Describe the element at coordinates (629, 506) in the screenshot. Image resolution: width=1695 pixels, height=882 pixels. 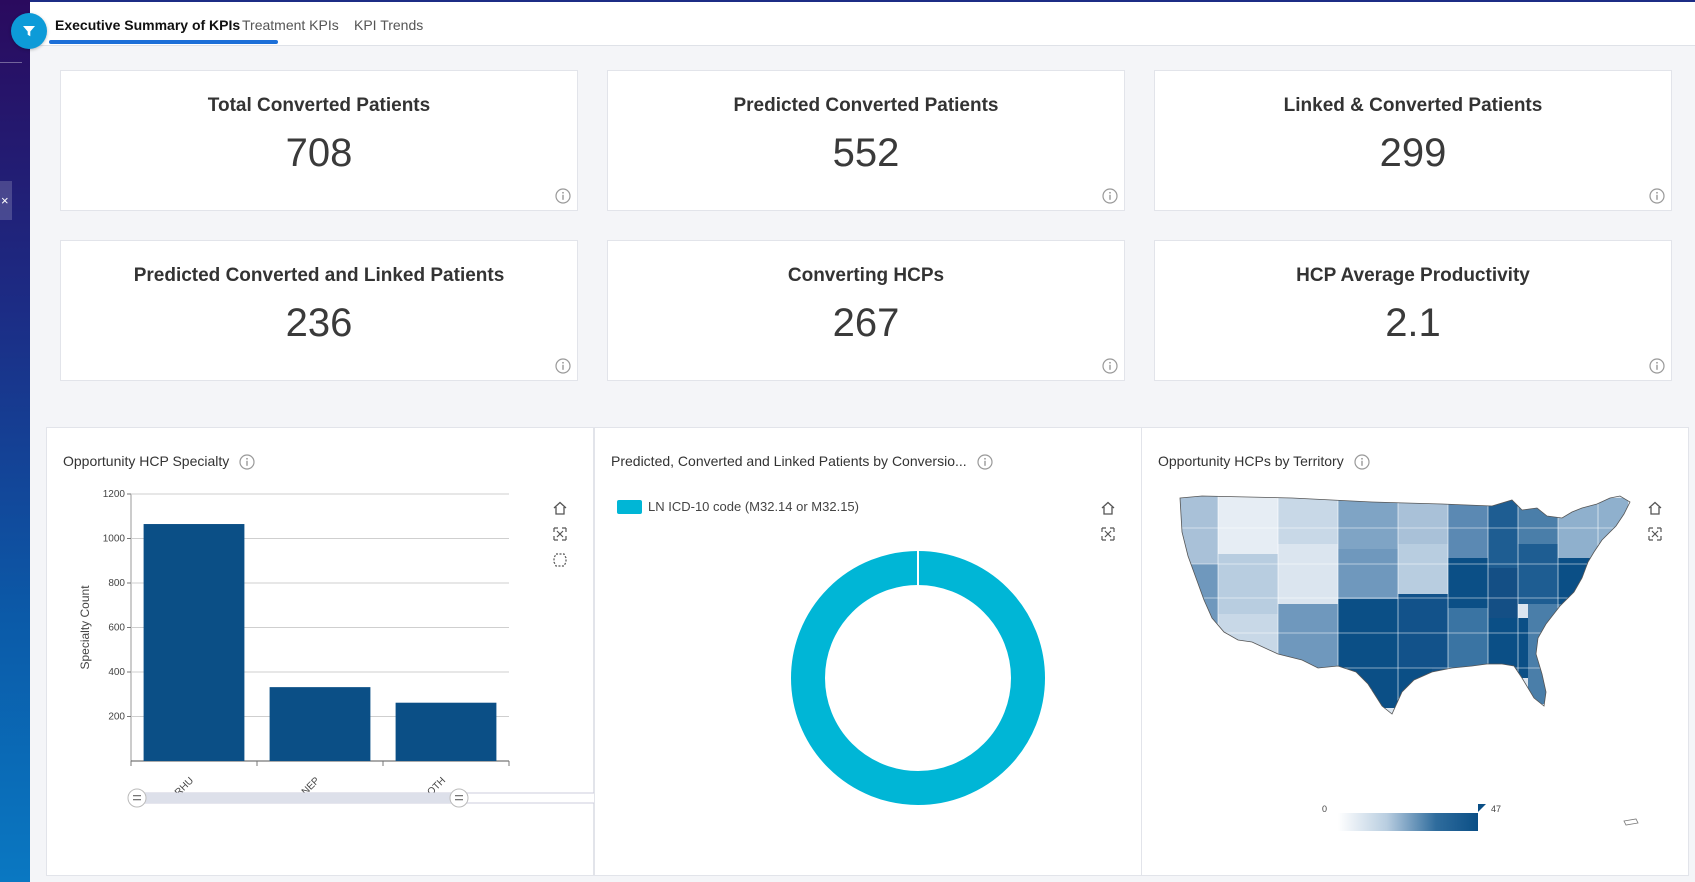
I see `legend-swatch` at that location.